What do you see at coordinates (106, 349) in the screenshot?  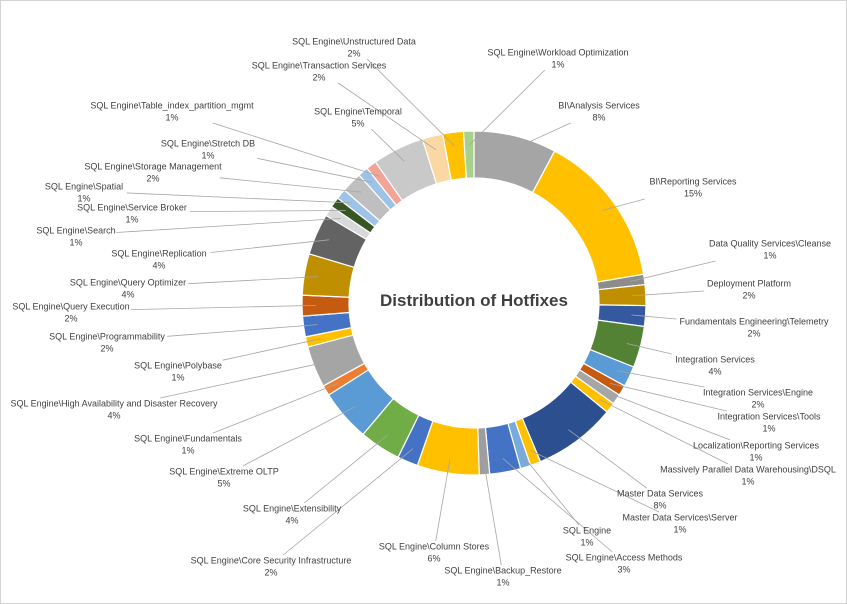 I see `slice-label-pct-22: 2%` at bounding box center [106, 349].